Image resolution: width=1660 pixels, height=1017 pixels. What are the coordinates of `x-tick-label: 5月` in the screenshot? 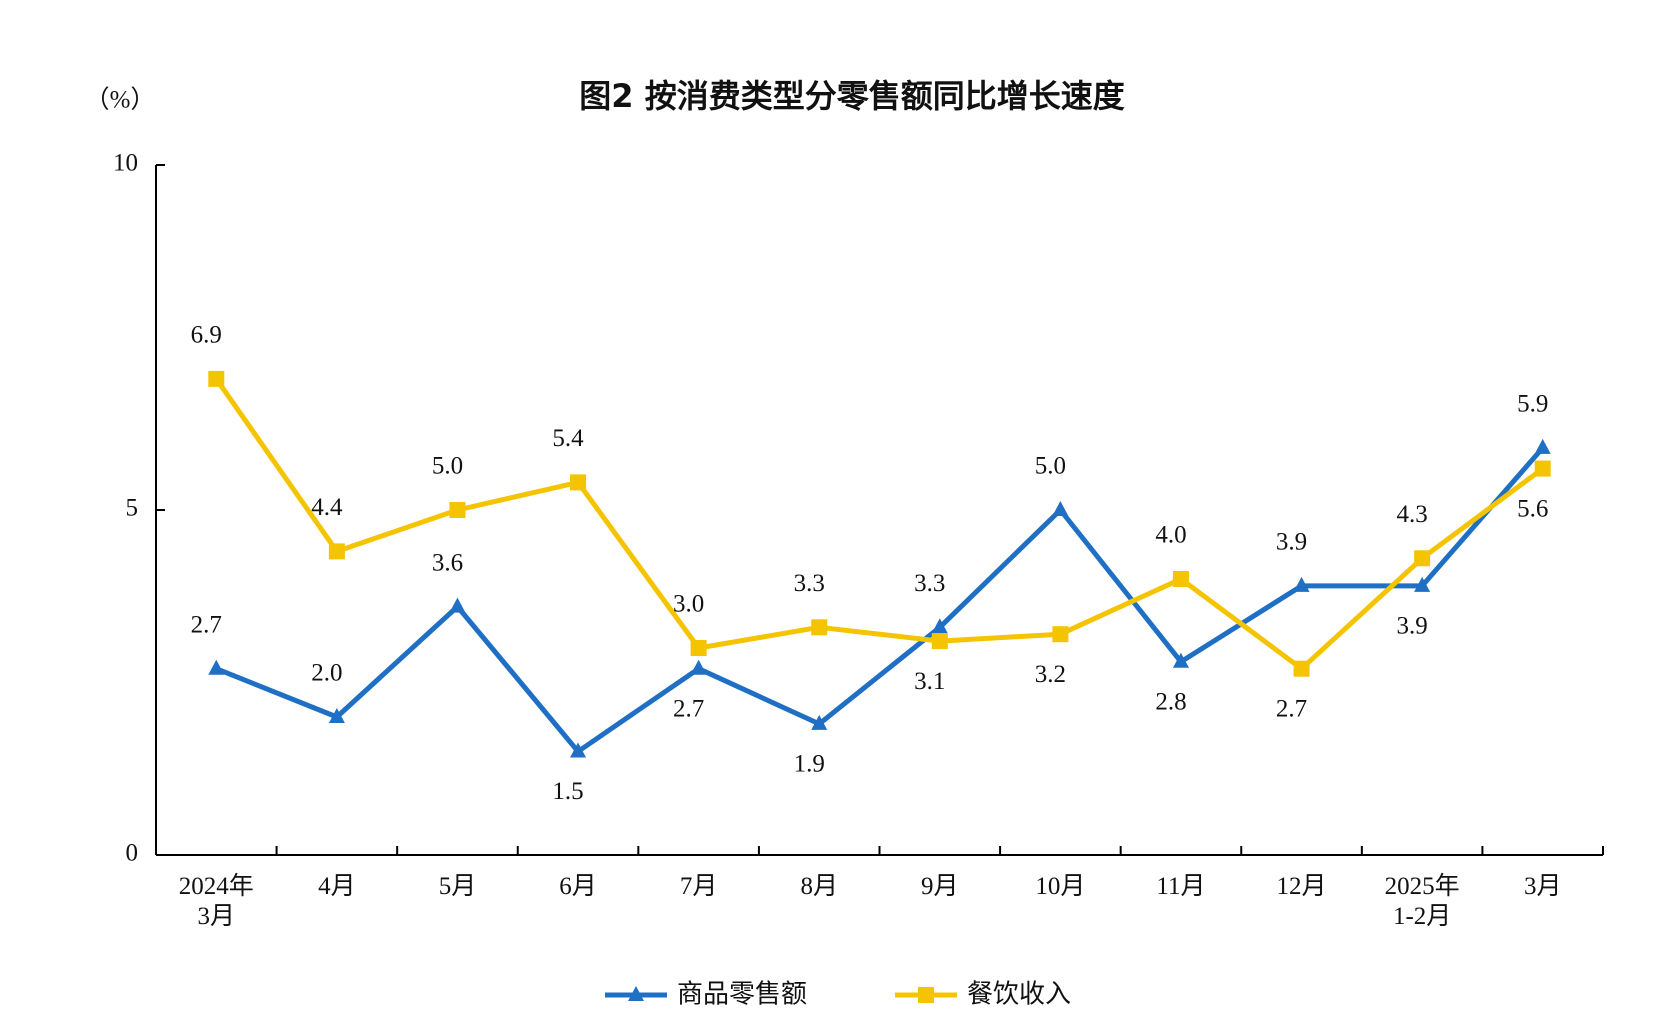 It's located at (458, 886).